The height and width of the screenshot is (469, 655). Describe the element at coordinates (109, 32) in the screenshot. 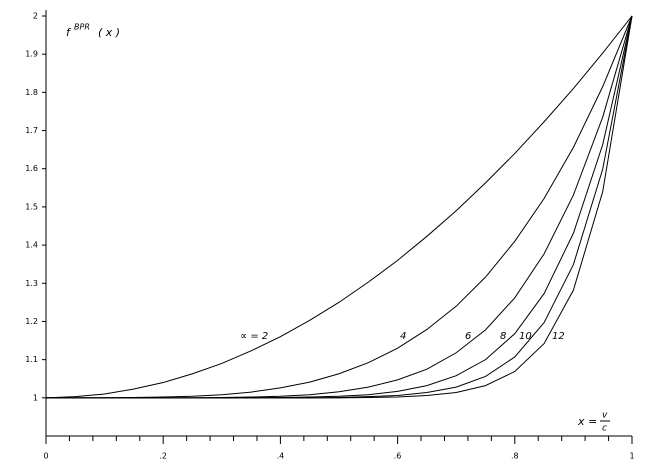

I see `y-label-arg: ( x )` at that location.